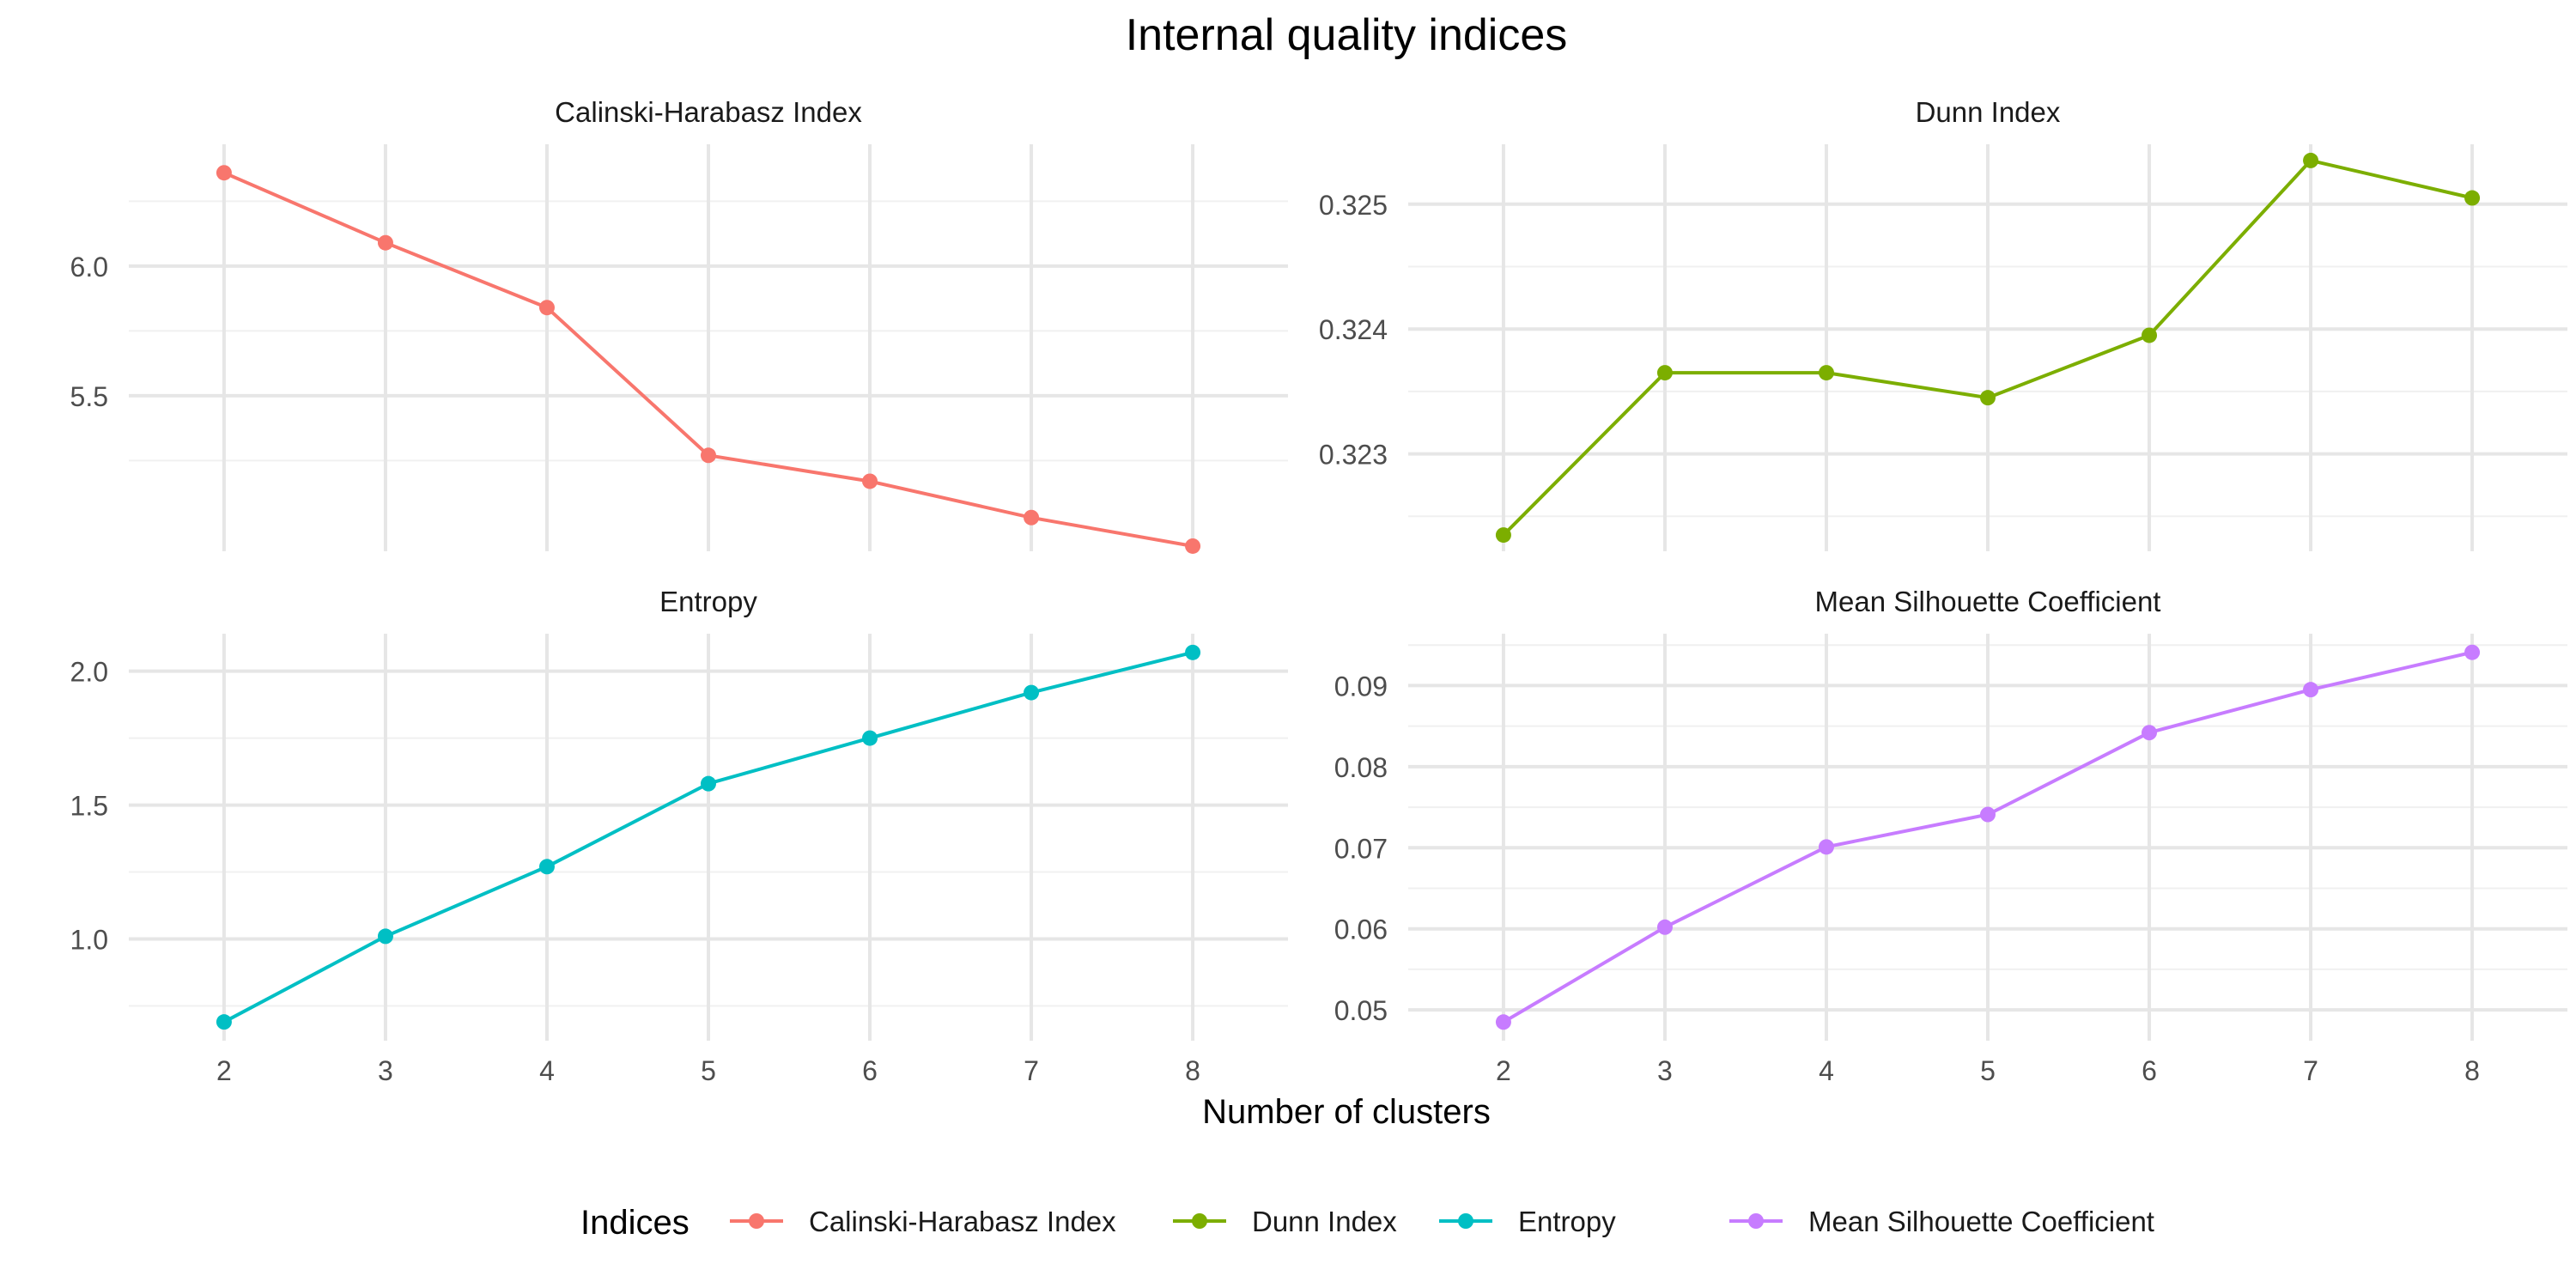 This screenshot has width=2576, height=1288. I want to click on panel-title: Dunn Index, so click(1989, 112).